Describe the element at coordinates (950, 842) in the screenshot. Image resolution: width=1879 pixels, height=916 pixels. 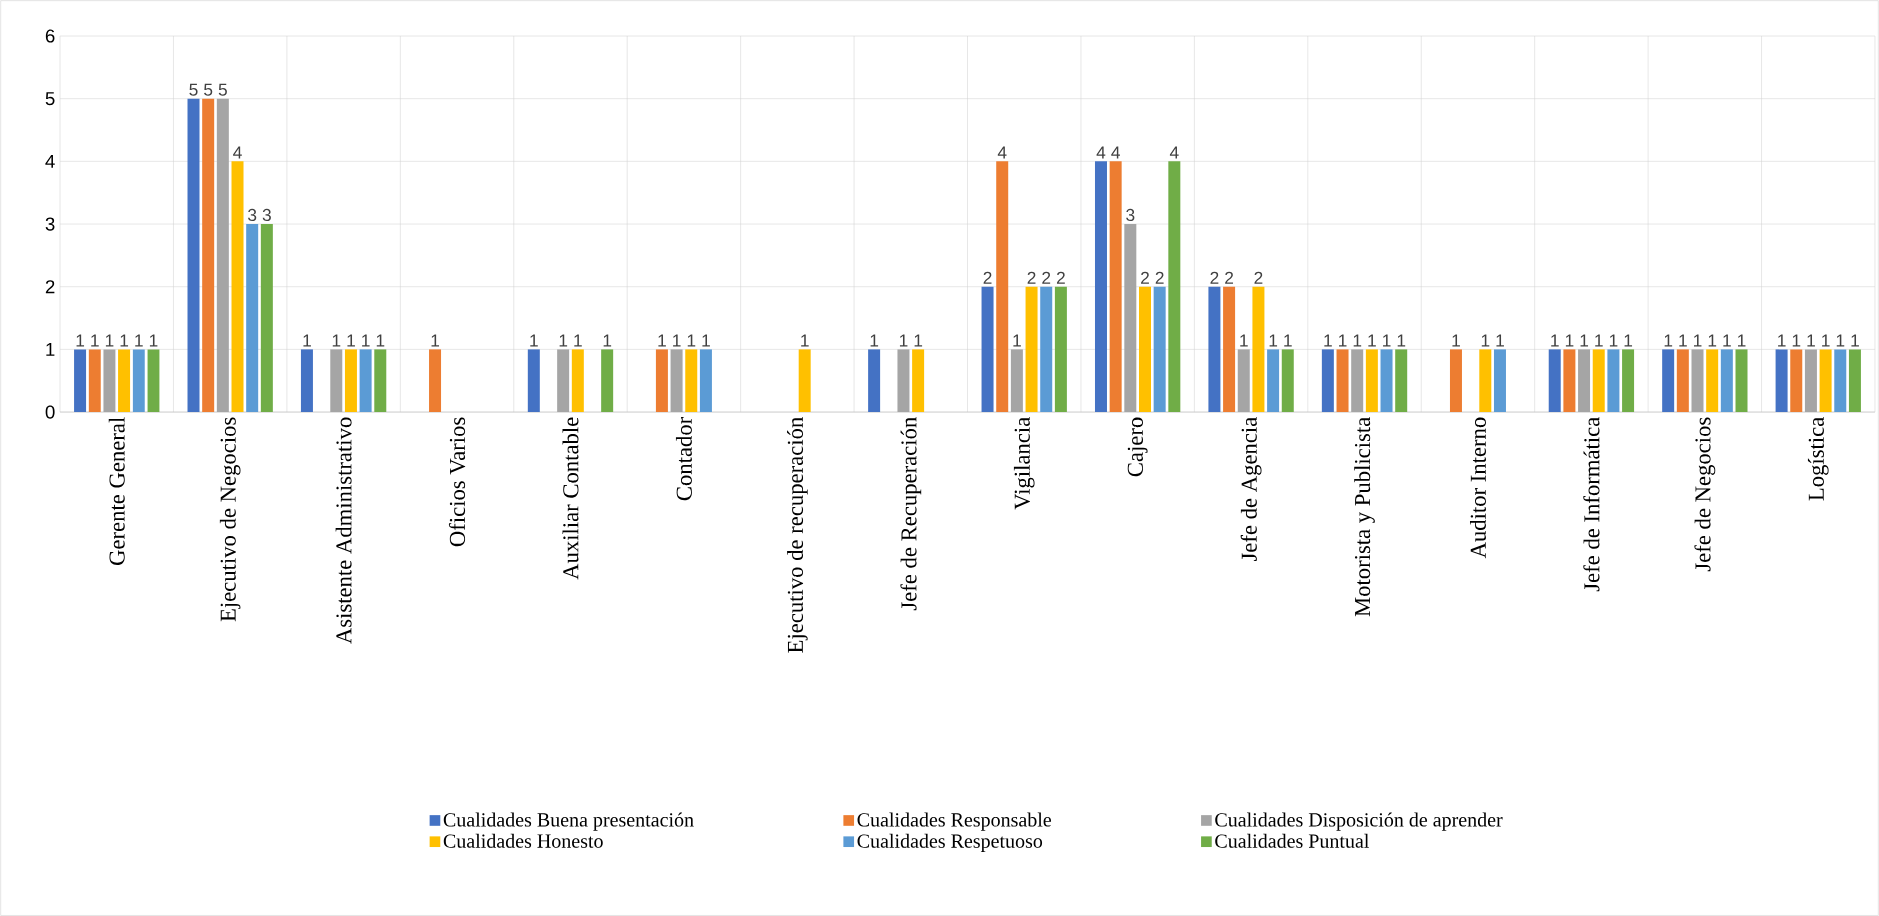
I see `legend-label: Cualidades Respetuoso` at that location.